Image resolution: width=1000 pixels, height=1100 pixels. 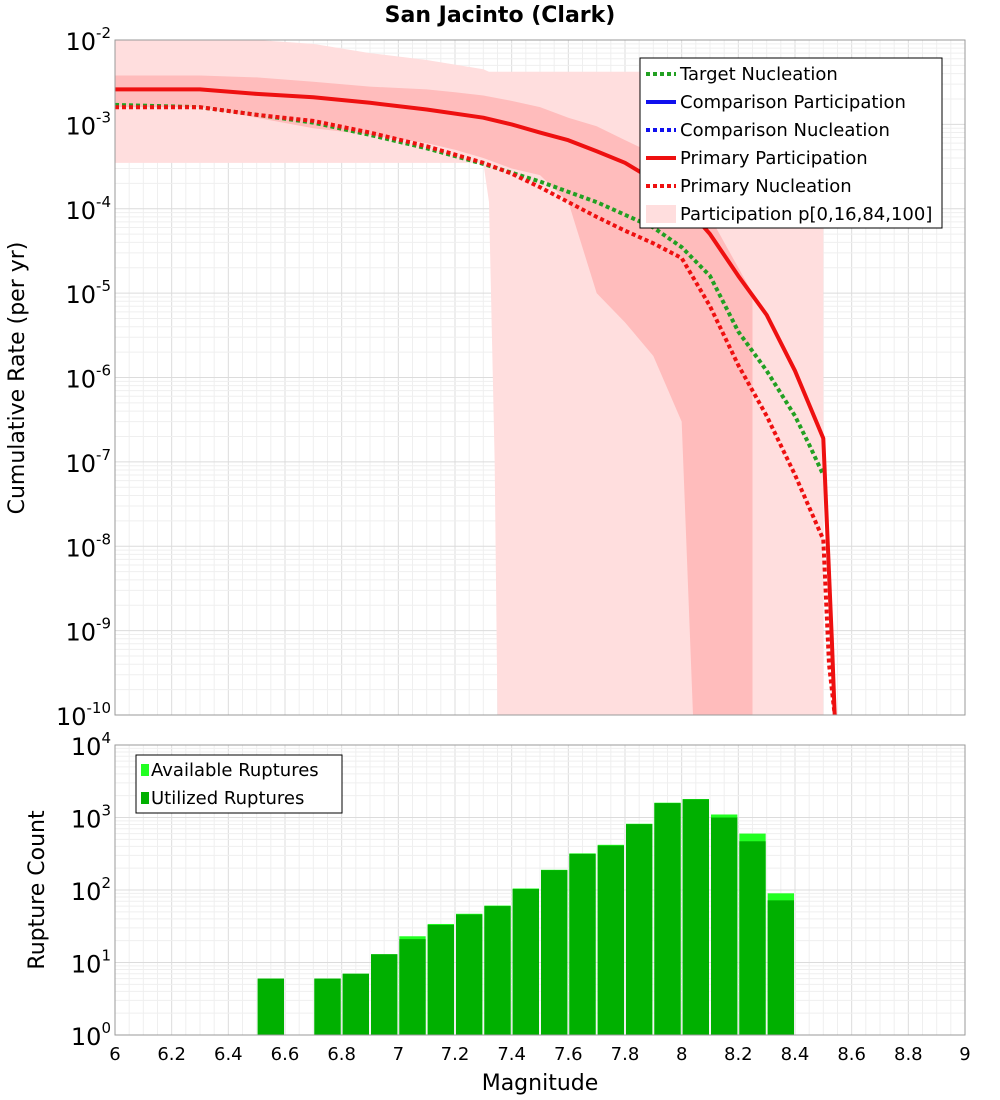 I want to click on legend-label: Comparison Participation, so click(x=793, y=102).